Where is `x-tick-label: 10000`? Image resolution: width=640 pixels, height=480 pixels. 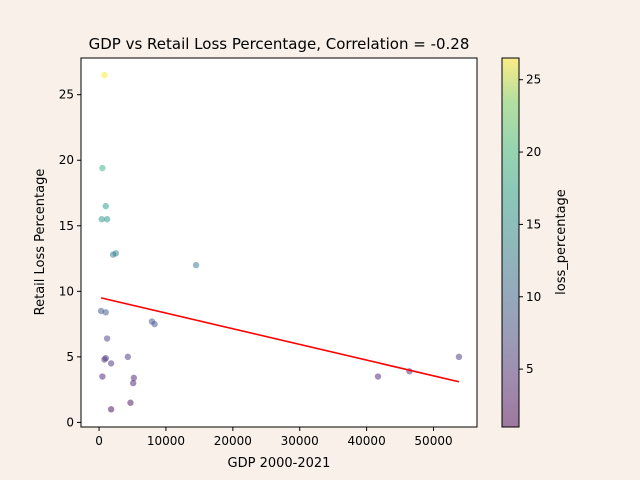 x-tick-label: 10000 is located at coordinates (166, 441).